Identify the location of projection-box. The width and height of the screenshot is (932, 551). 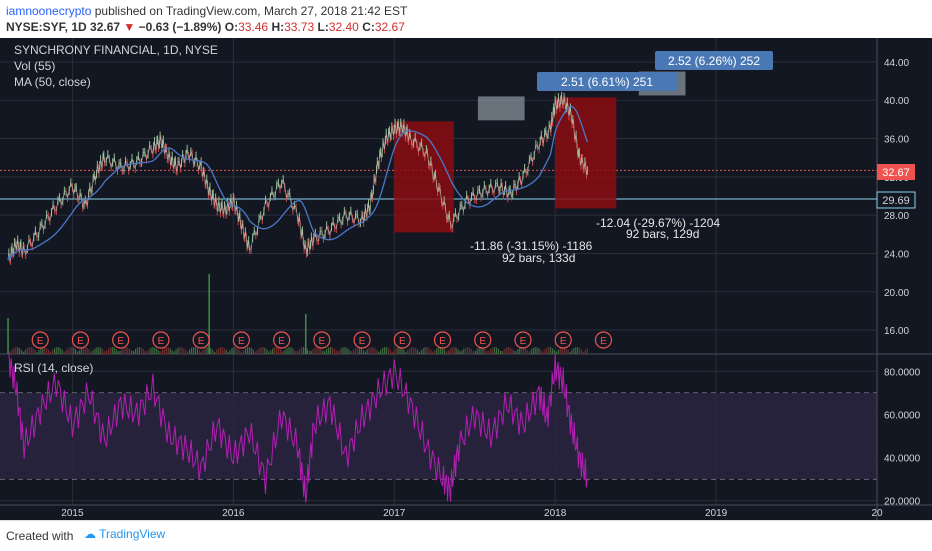
(501, 108).